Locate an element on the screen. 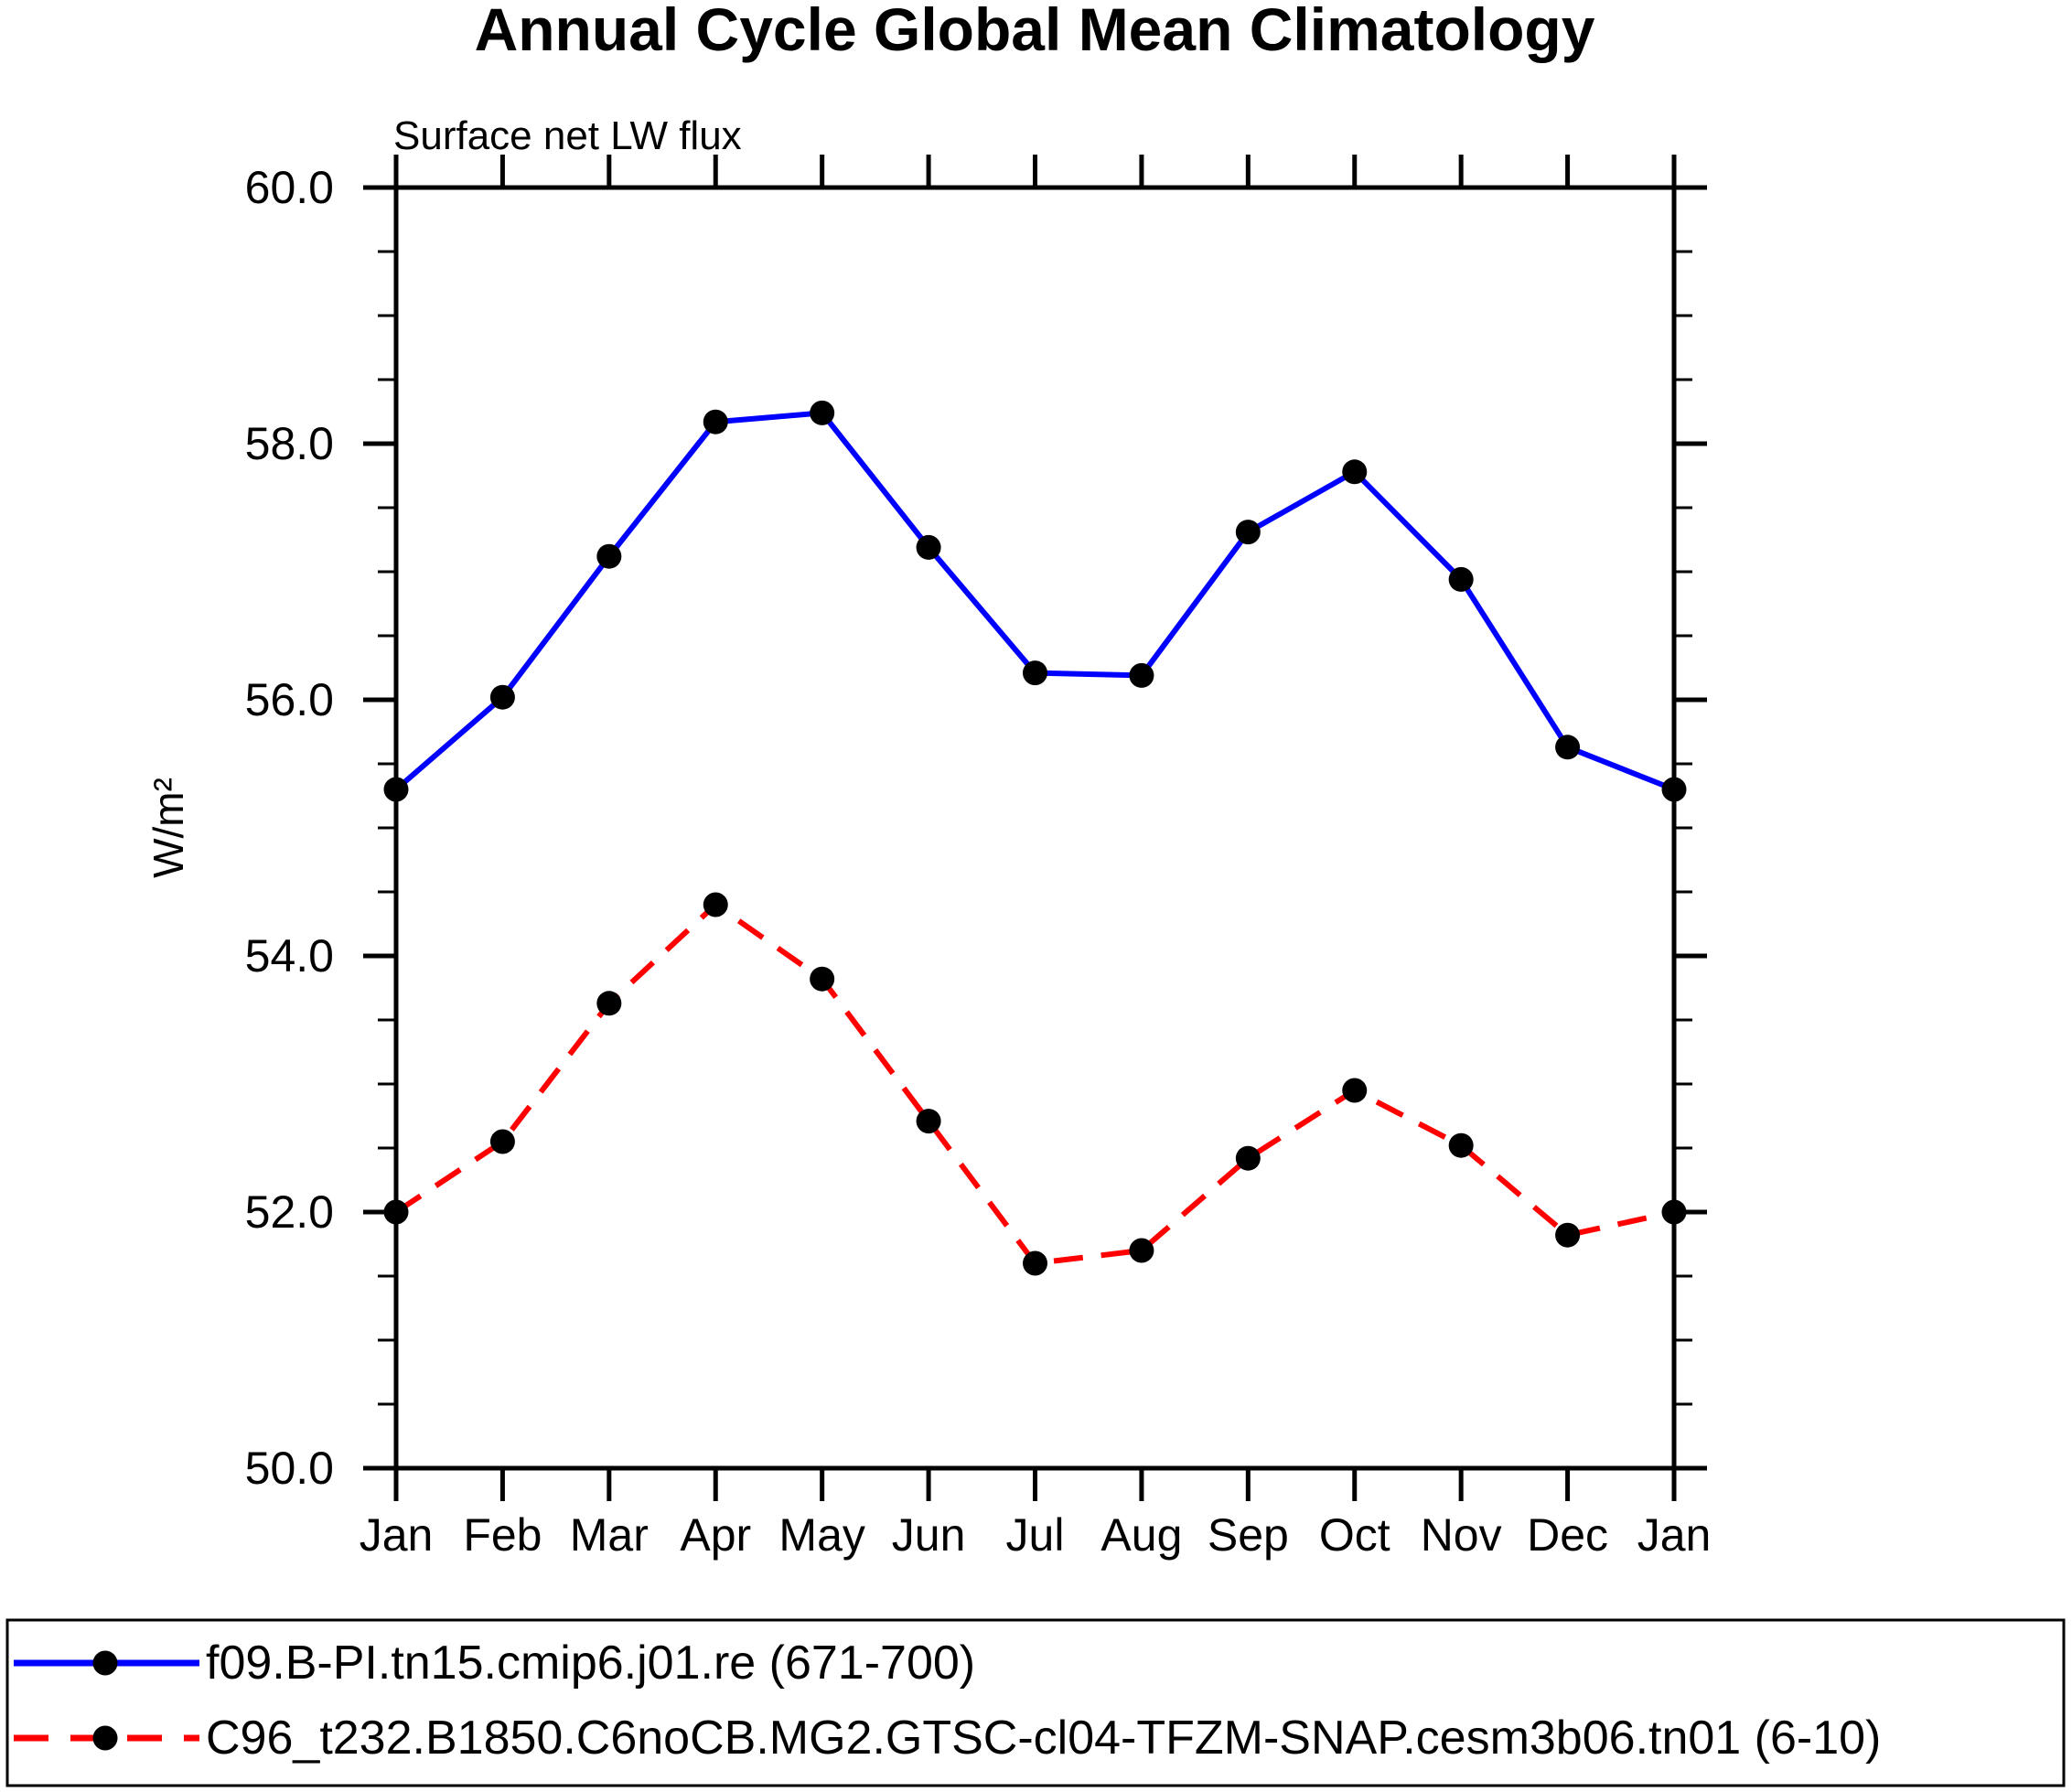  legend-box is located at coordinates (1035, 1702).